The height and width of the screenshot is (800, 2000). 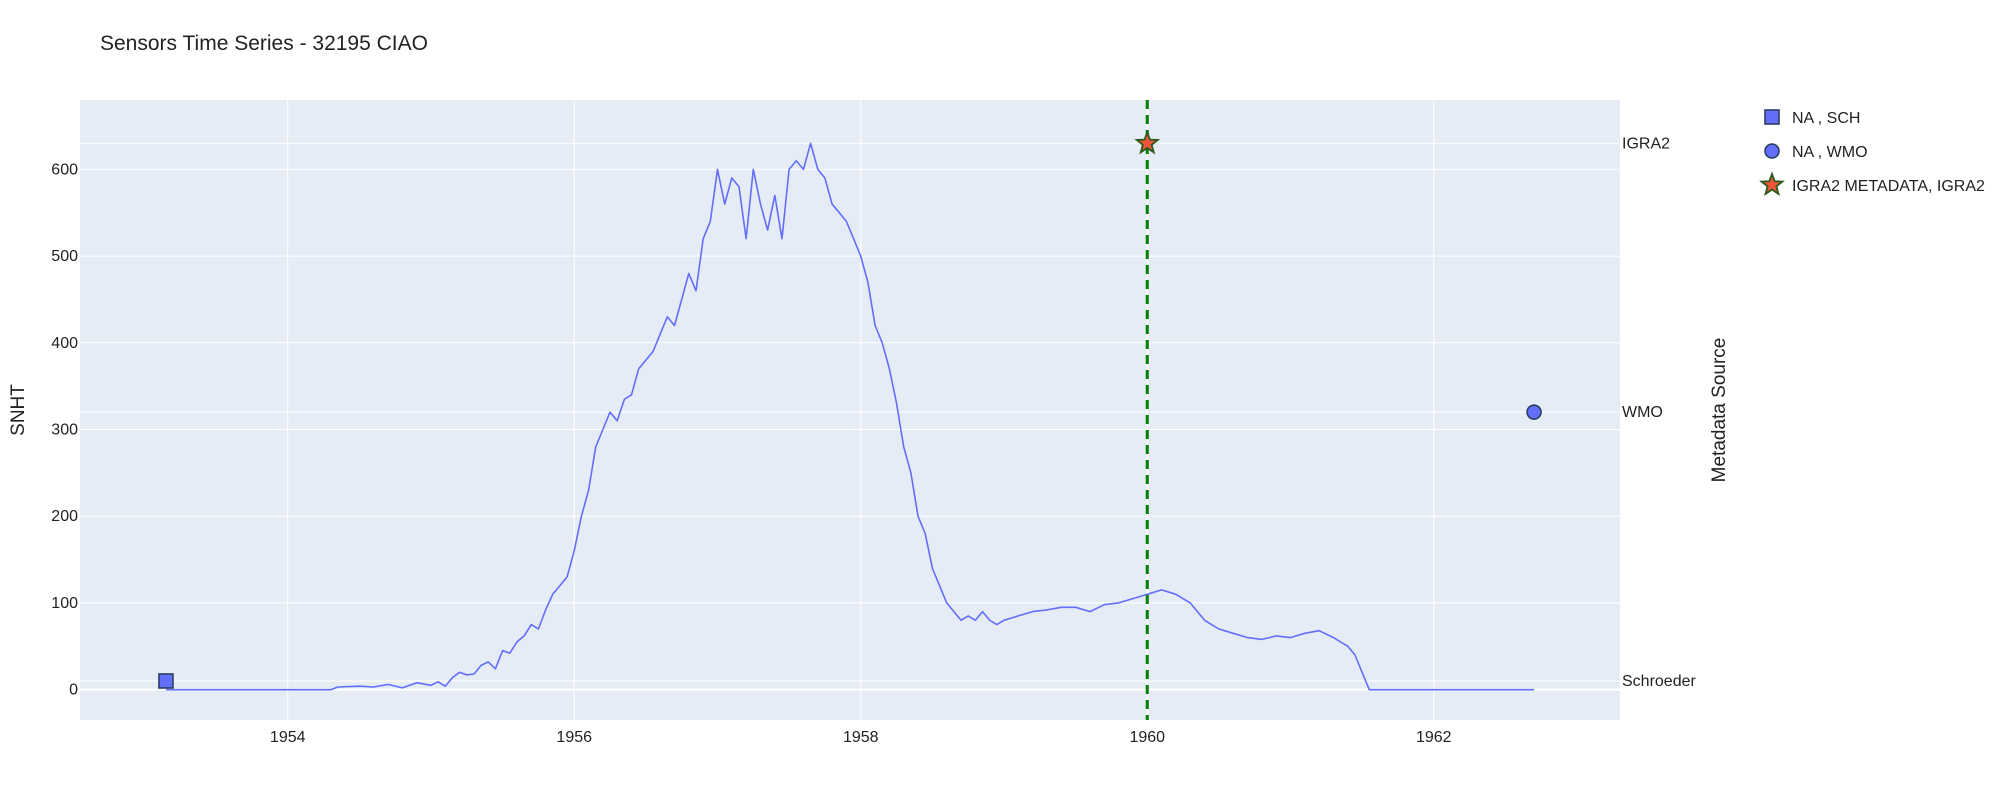 I want to click on x-tick-label: 1960, so click(x=1147, y=737).